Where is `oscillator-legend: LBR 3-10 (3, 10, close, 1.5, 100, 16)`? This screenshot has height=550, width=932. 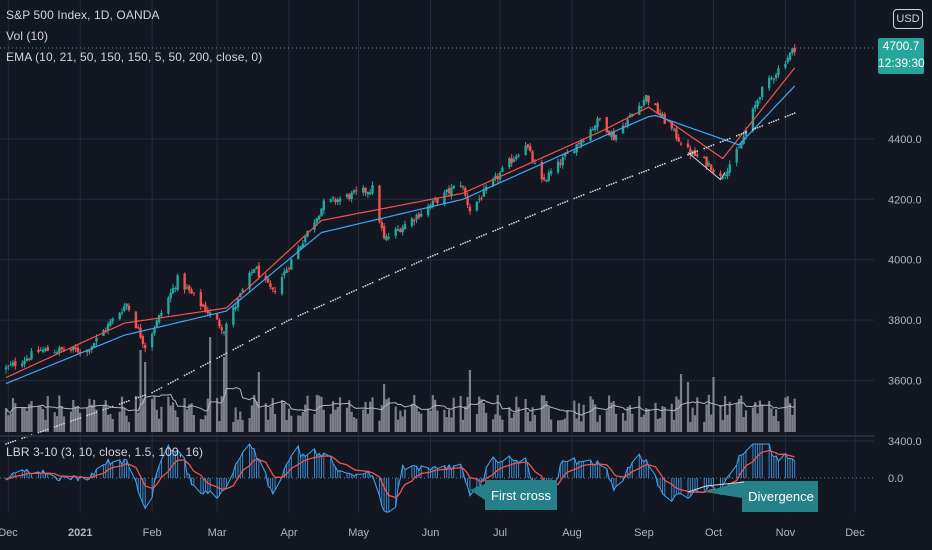
oscillator-legend: LBR 3-10 (3, 10, close, 1.5, 100, 16) is located at coordinates (105, 452).